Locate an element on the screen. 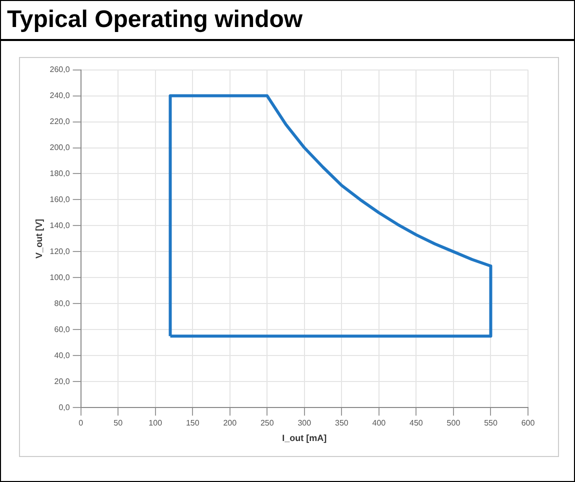  y-tick-label: 160,0 is located at coordinates (60, 199).